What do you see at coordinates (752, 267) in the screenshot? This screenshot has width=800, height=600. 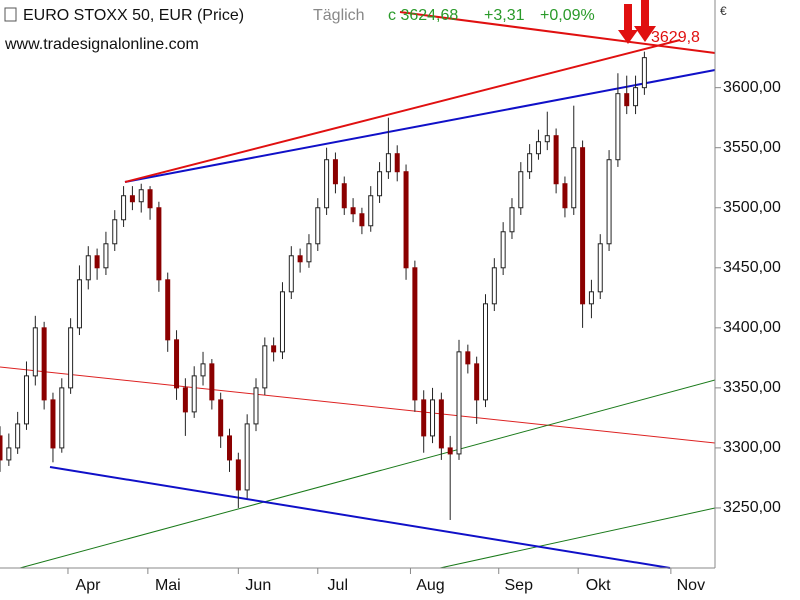 I see `y-tick-label: 3450,00` at bounding box center [752, 267].